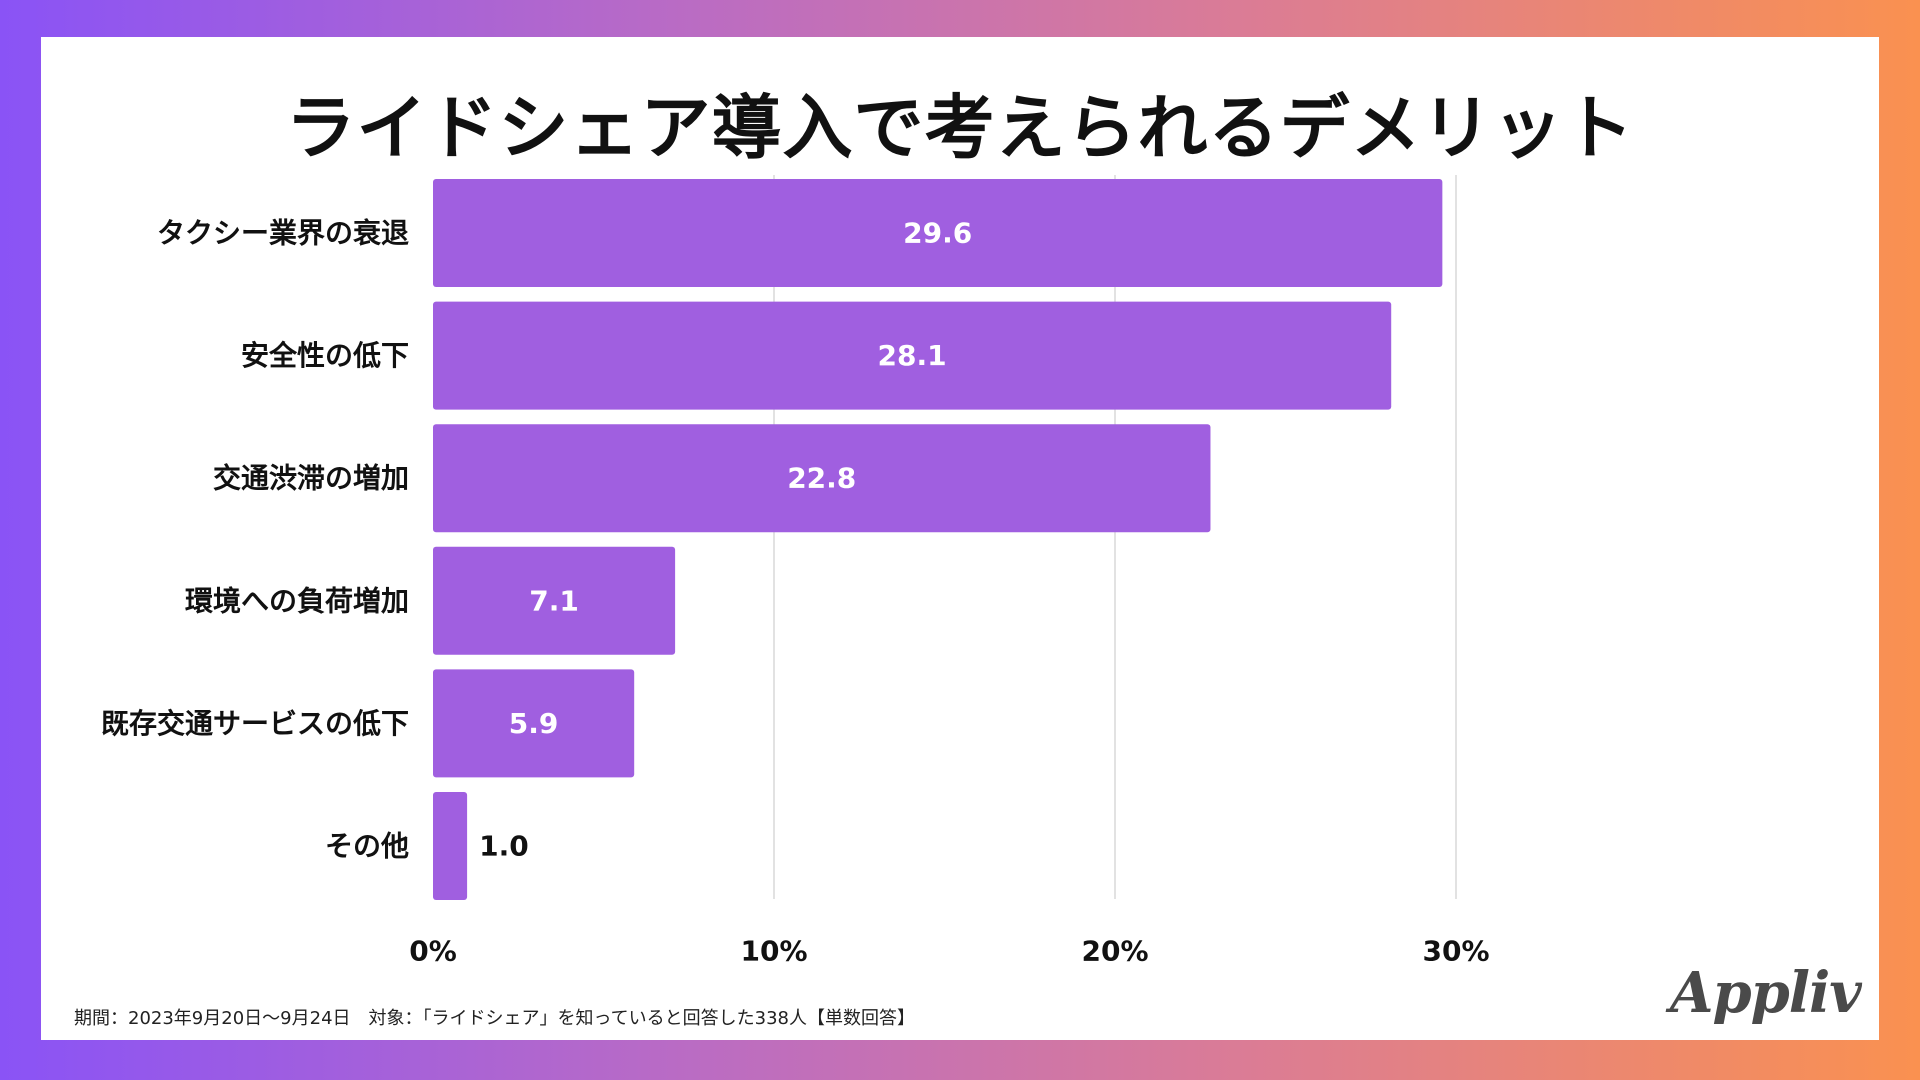 This screenshot has height=1080, width=1920. I want to click on applive-logo: Appliv, so click(1766, 993).